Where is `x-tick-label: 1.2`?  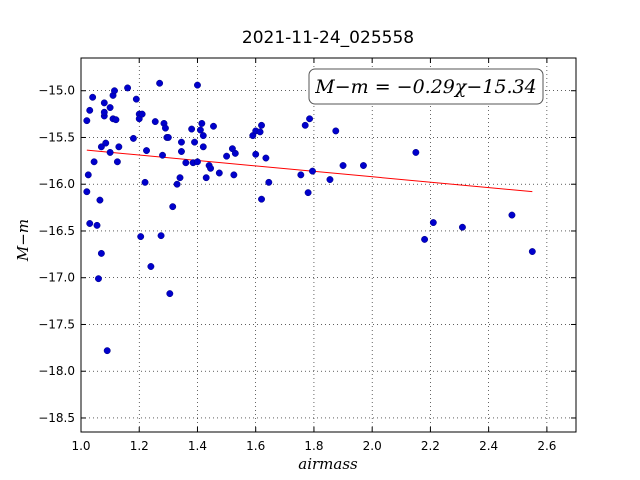
x-tick-label: 1.2 is located at coordinates (139, 446).